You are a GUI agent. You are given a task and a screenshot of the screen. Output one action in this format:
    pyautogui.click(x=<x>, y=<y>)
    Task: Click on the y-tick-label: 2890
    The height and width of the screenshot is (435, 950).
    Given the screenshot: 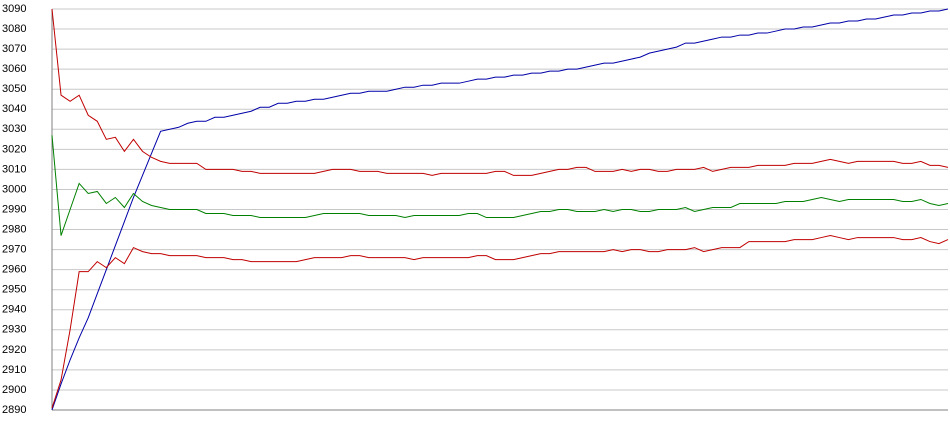 What is the action you would take?
    pyautogui.click(x=14, y=410)
    